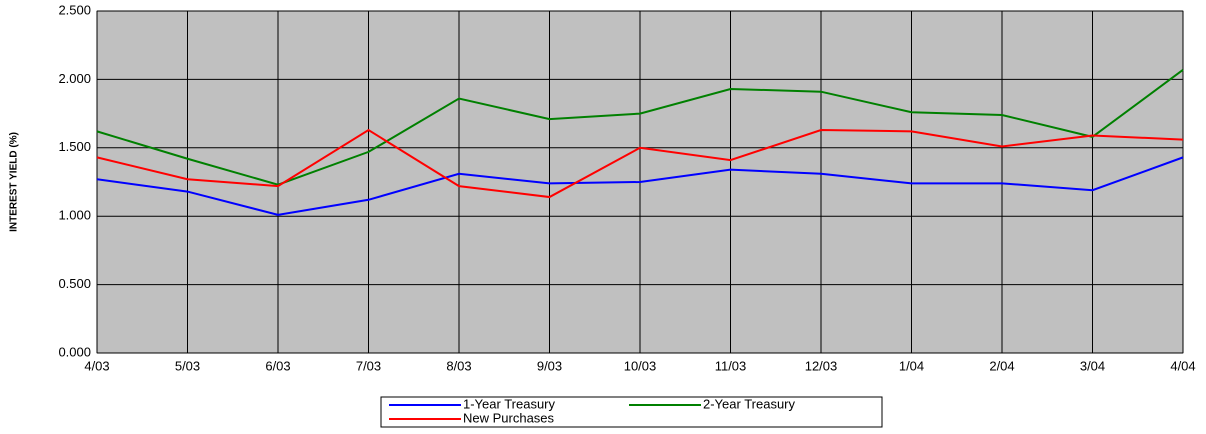 Image resolution: width=1206 pixels, height=434 pixels. Describe the element at coordinates (640, 365) in the screenshot. I see `x-tick-label: 10/03` at that location.